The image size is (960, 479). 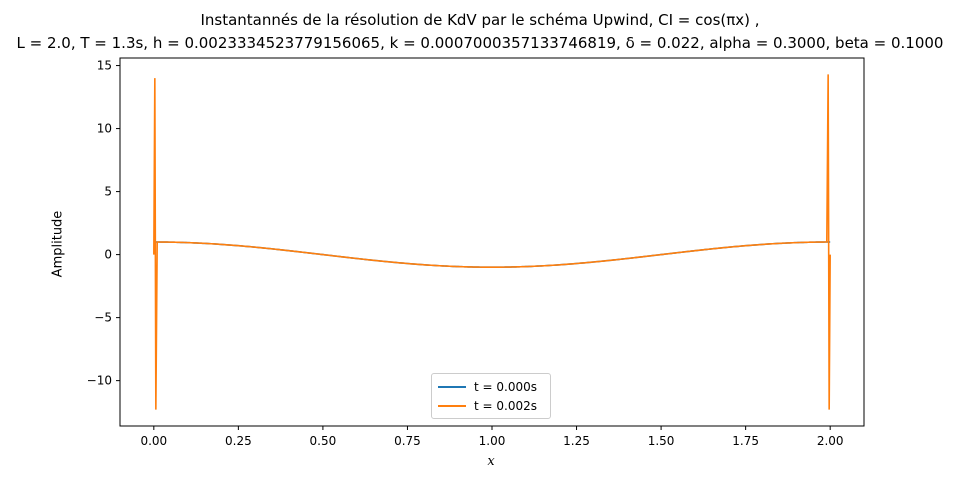 I want to click on legend-item-series-1: t = 0.002s, so click(x=491, y=405).